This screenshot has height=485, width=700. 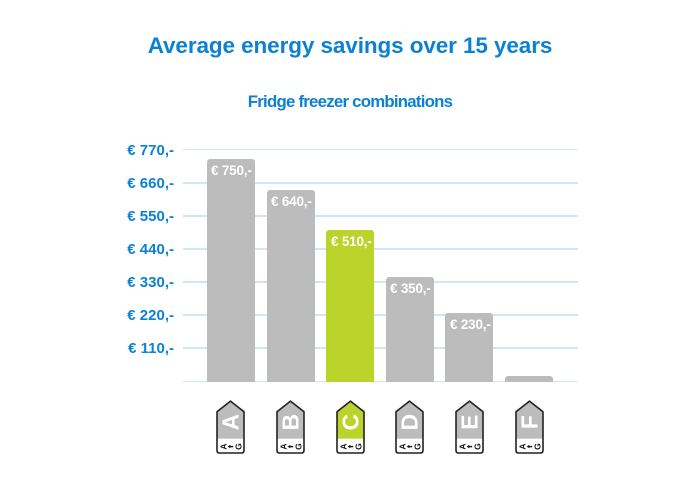 I want to click on svg-text: B, so click(x=291, y=421).